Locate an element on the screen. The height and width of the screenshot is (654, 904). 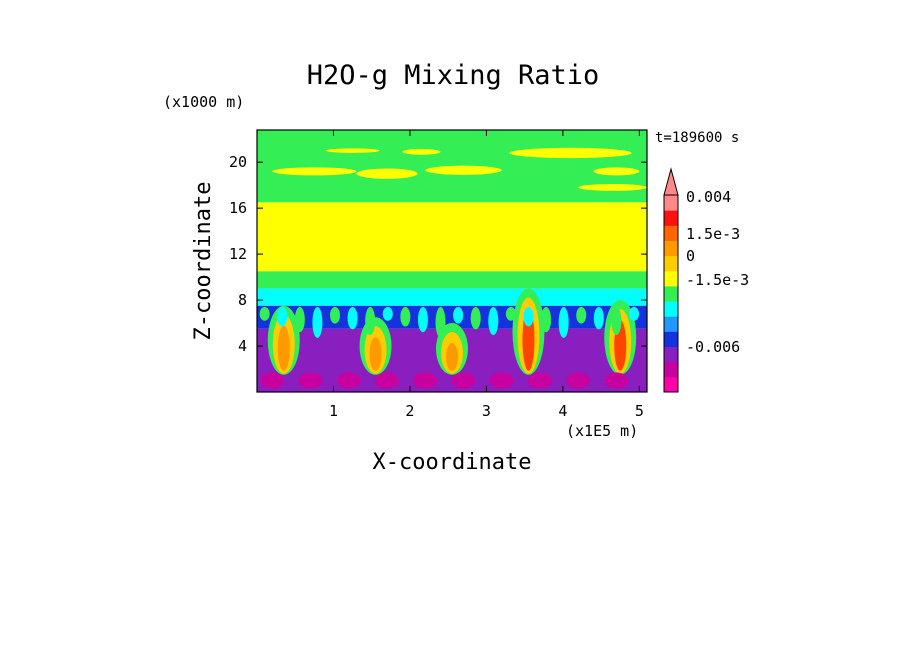
band-green-transition is located at coordinates (452, 280).